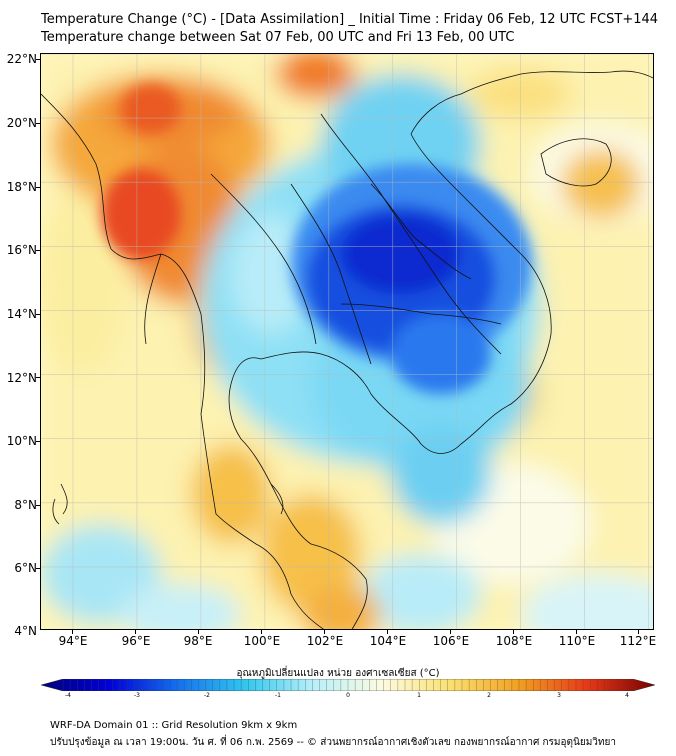 The height and width of the screenshot is (756, 676). Describe the element at coordinates (68, 695) in the screenshot. I see `colorbar-tick-label: -4` at that location.